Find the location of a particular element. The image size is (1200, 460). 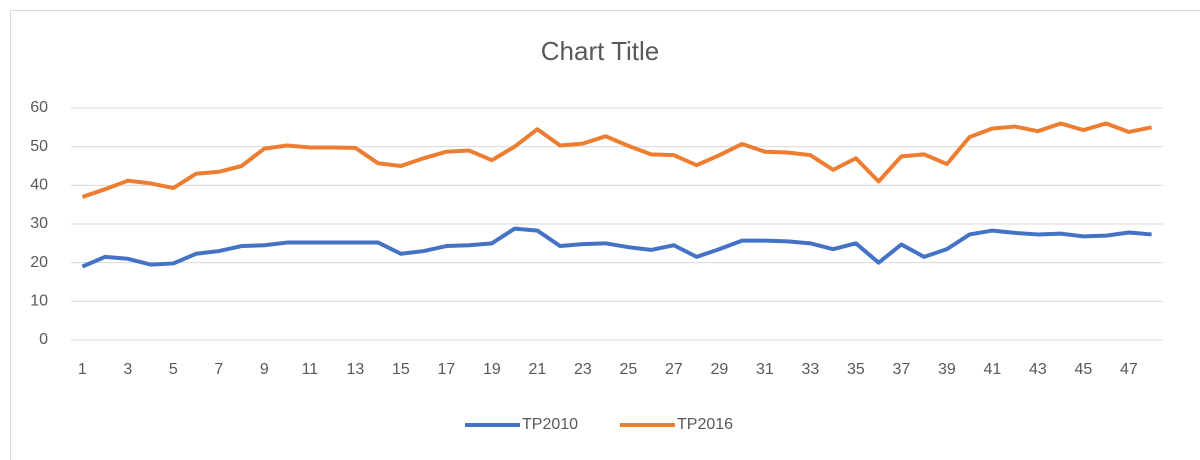

x-tick-label: 41 is located at coordinates (992, 369).